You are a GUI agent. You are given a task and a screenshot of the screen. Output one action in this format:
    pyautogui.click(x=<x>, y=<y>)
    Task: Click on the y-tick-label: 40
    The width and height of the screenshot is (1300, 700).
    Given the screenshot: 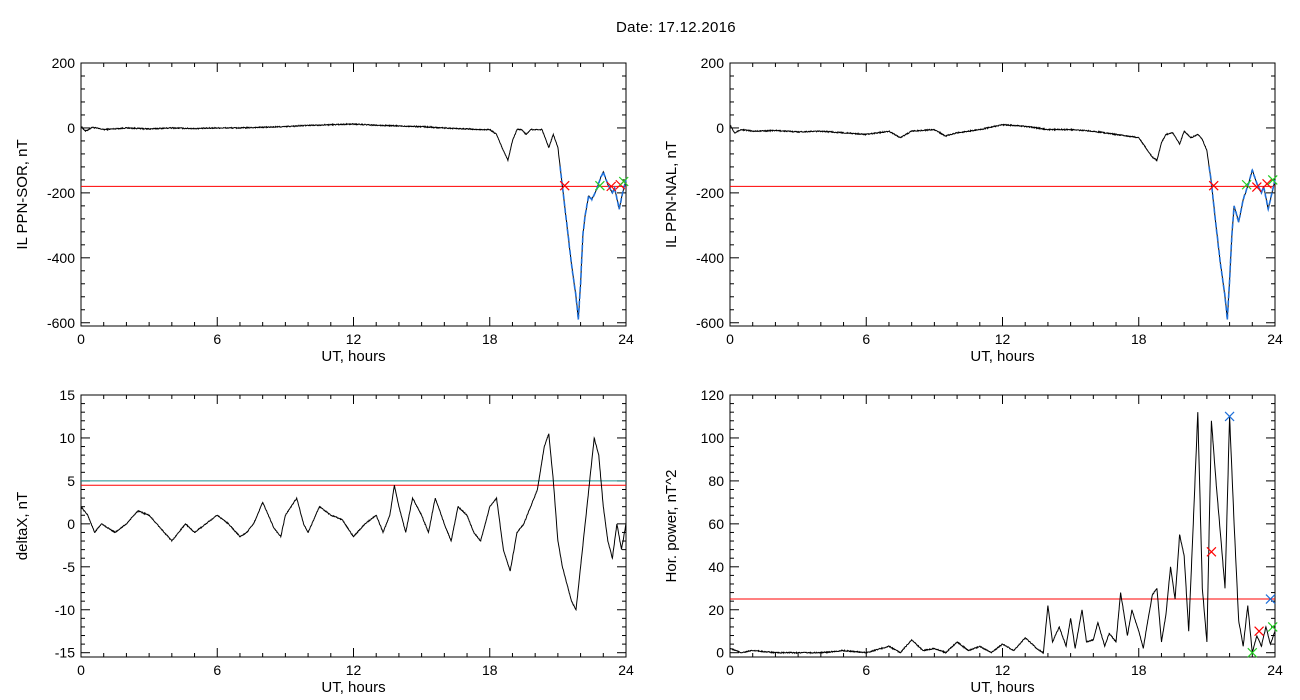 What is the action you would take?
    pyautogui.click(x=716, y=567)
    